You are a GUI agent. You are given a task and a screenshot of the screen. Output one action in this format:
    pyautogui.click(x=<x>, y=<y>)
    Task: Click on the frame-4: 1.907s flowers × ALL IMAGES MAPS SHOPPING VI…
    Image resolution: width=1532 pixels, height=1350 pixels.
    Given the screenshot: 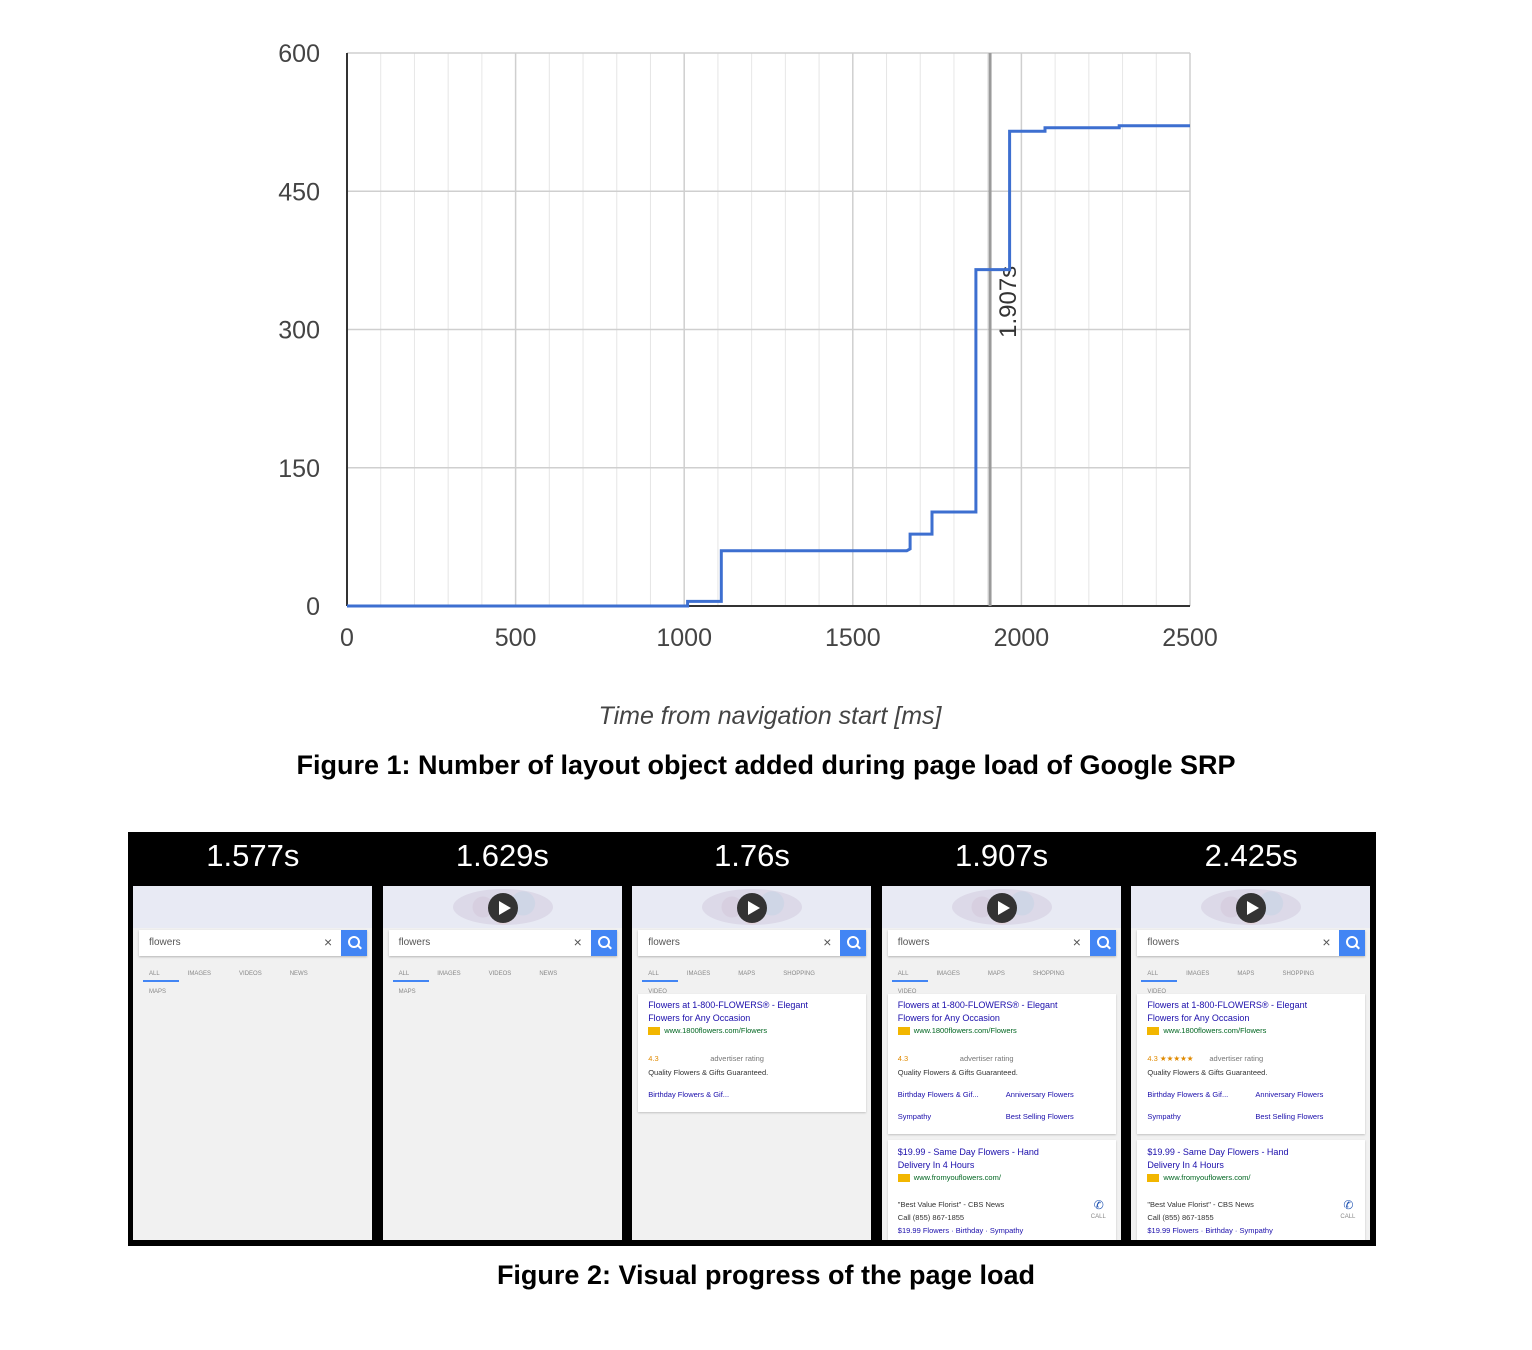 What is the action you would take?
    pyautogui.click(x=1002, y=1039)
    